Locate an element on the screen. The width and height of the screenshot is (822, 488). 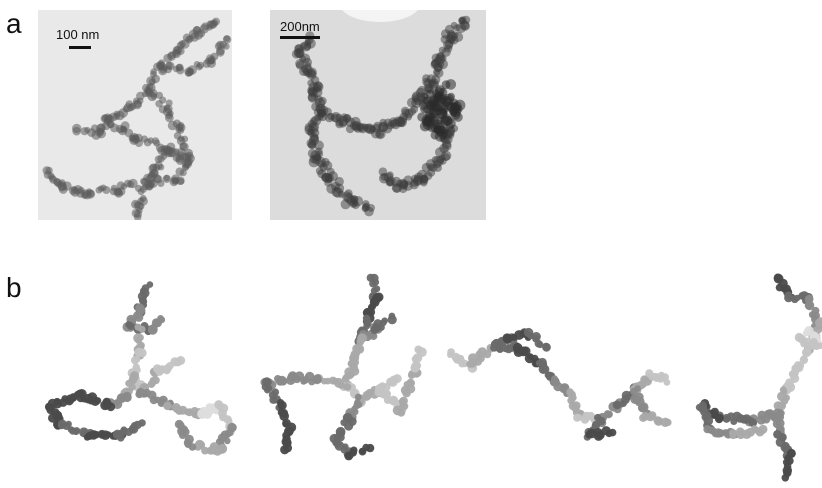
tem-image-2: 200nm is located at coordinates (378, 115).